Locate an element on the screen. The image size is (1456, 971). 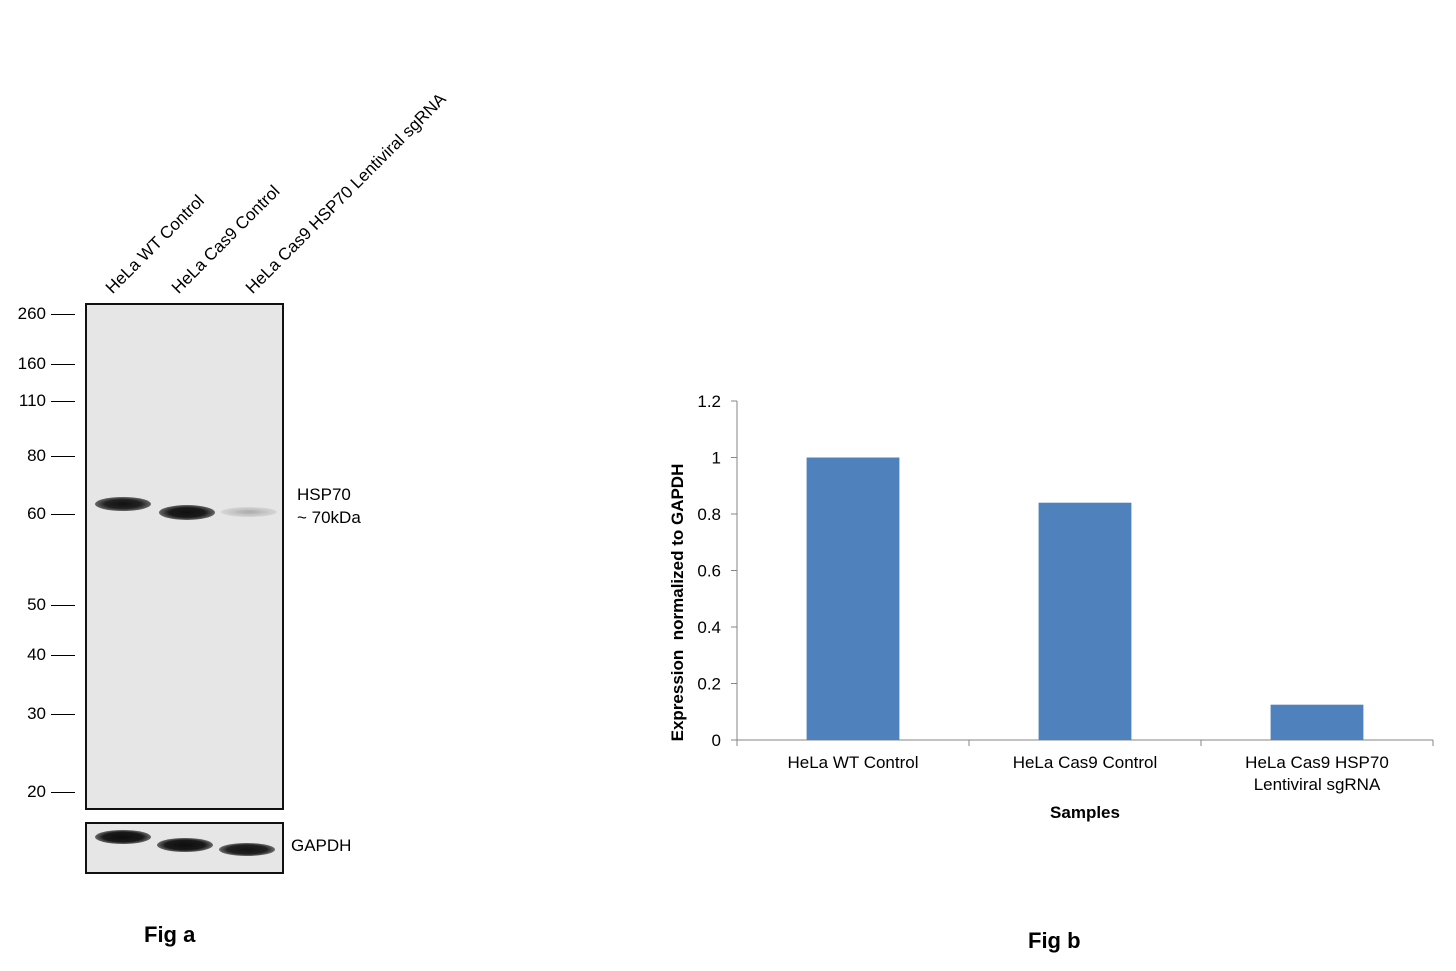
mw-label-160: 160 is located at coordinates (31, 363).